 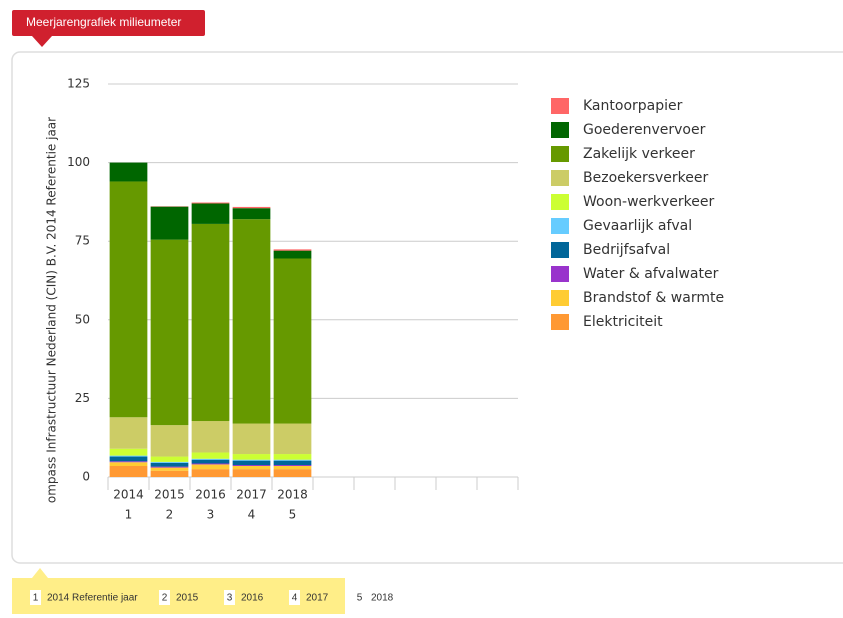 What do you see at coordinates (211, 515) in the screenshot?
I see `x-tick-number: 3` at bounding box center [211, 515].